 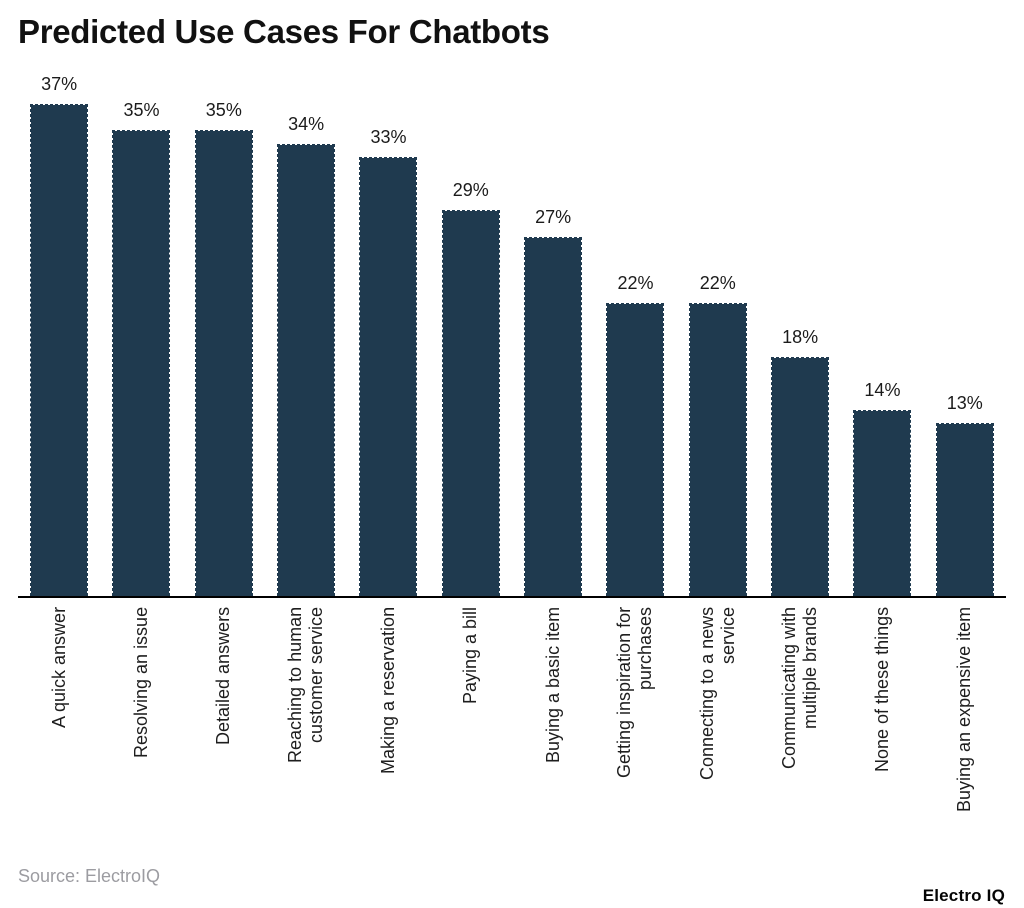 I want to click on source-text: Source: ElectroIQ, so click(x=89, y=876).